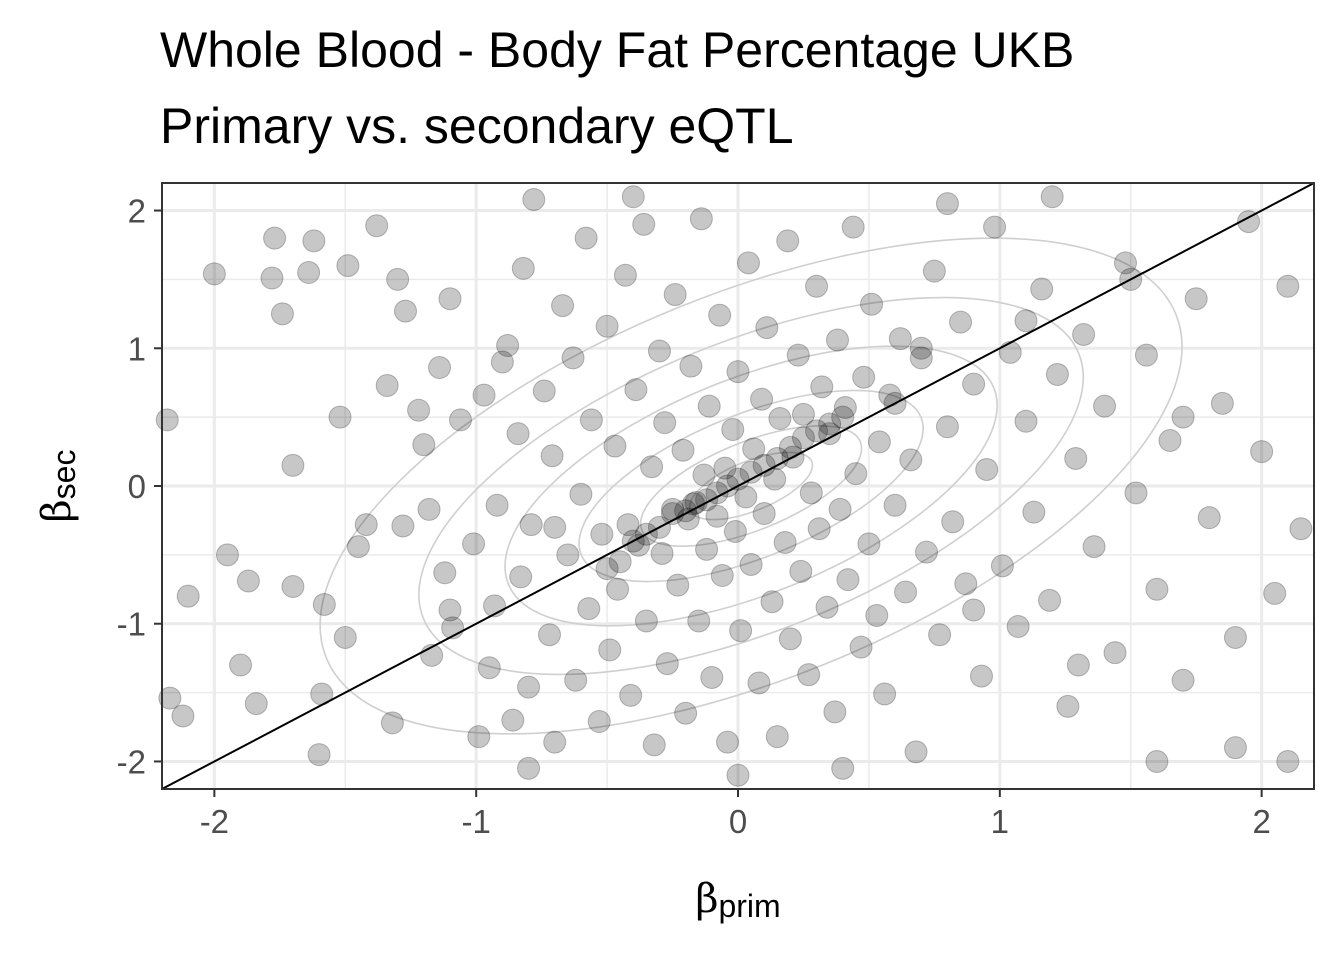 This screenshot has width=1344, height=960. I want to click on chart-title: Whole Blood - Body Fat Percentage UKB, so click(617, 50).